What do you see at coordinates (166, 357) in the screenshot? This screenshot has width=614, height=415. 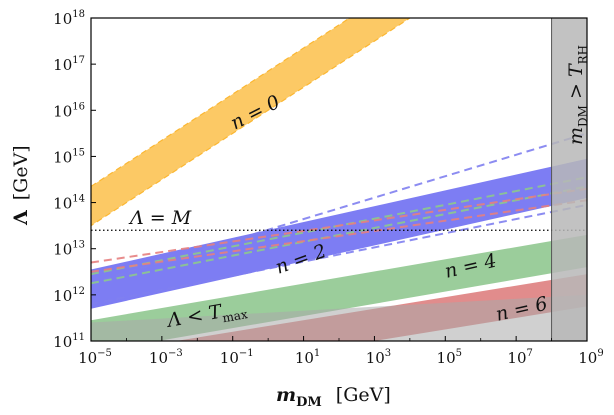 I see `x-tick-label: 10⁻³` at bounding box center [166, 357].